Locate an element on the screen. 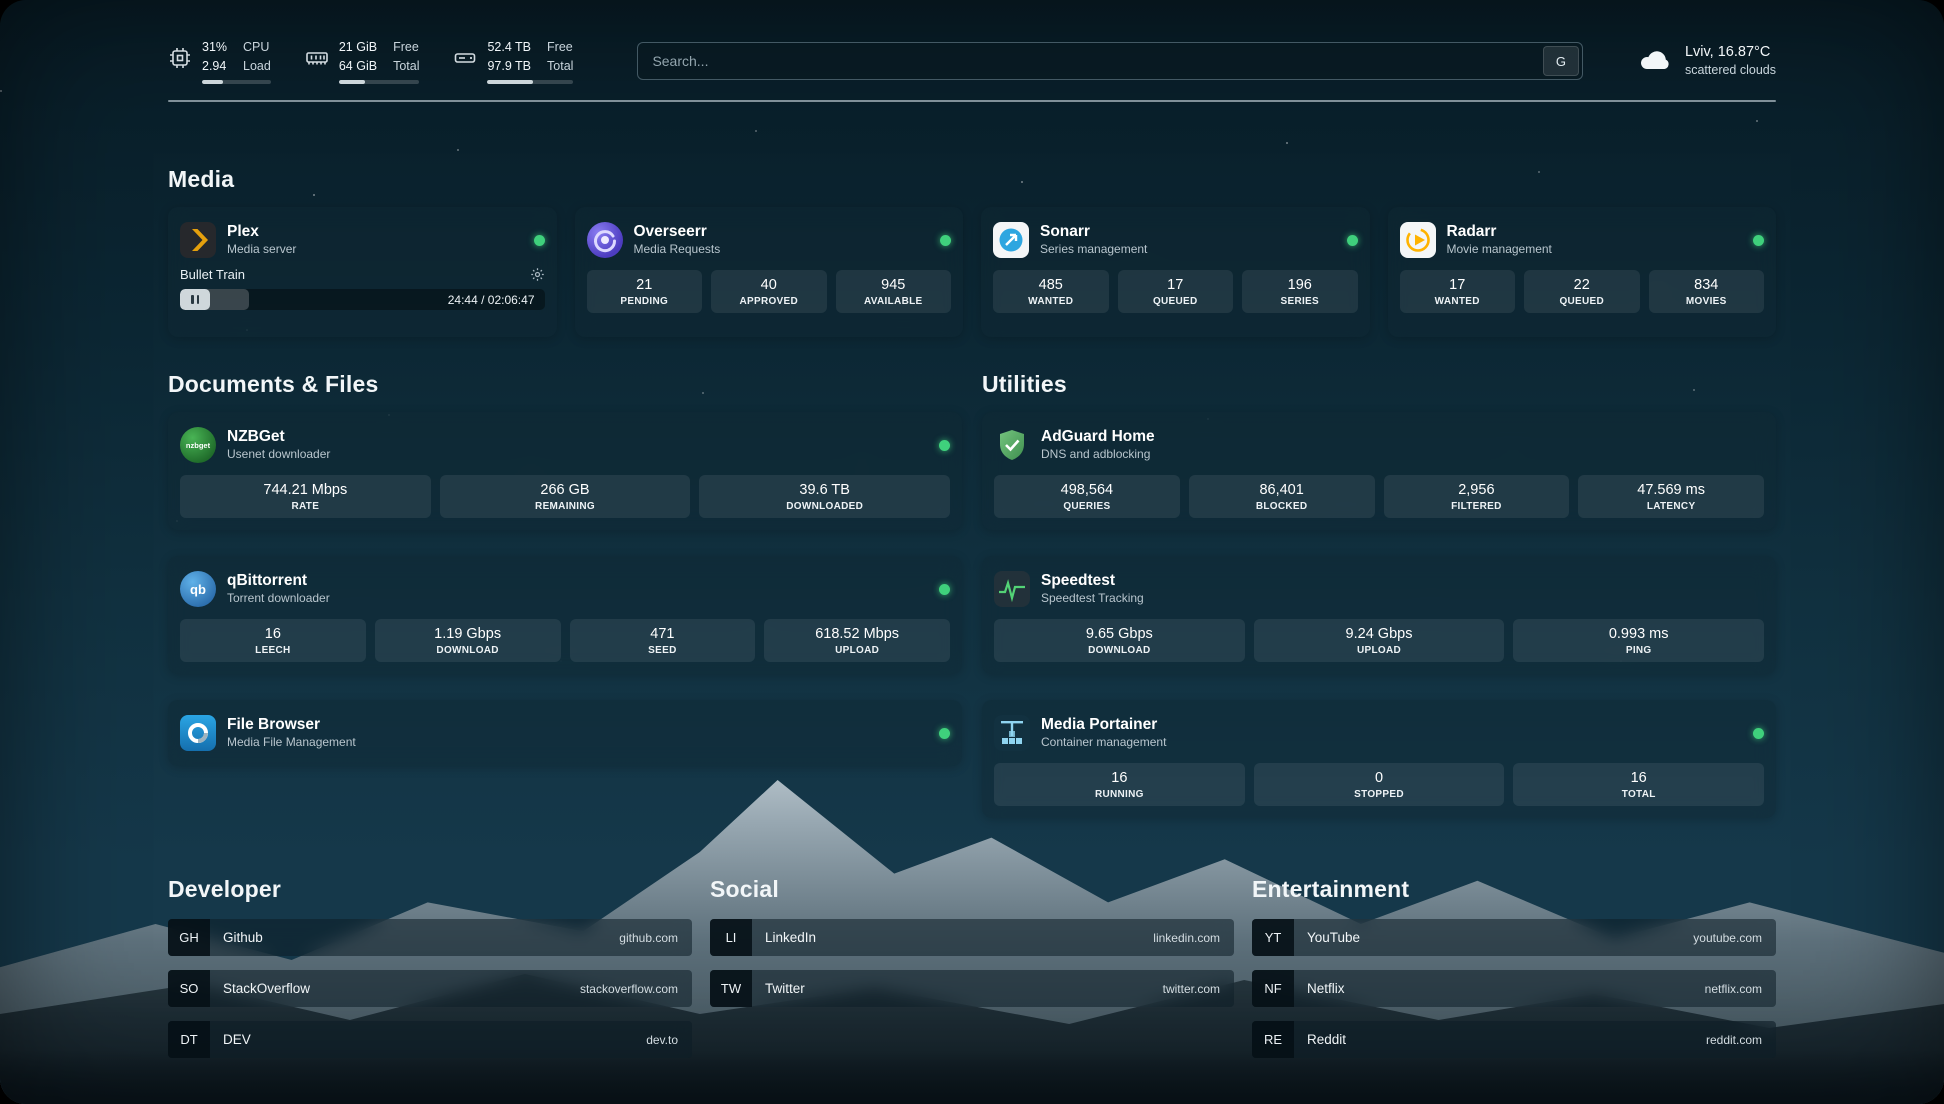 Image resolution: width=1944 pixels, height=1104 pixels. bookmark-url: github.com is located at coordinates (648, 937).